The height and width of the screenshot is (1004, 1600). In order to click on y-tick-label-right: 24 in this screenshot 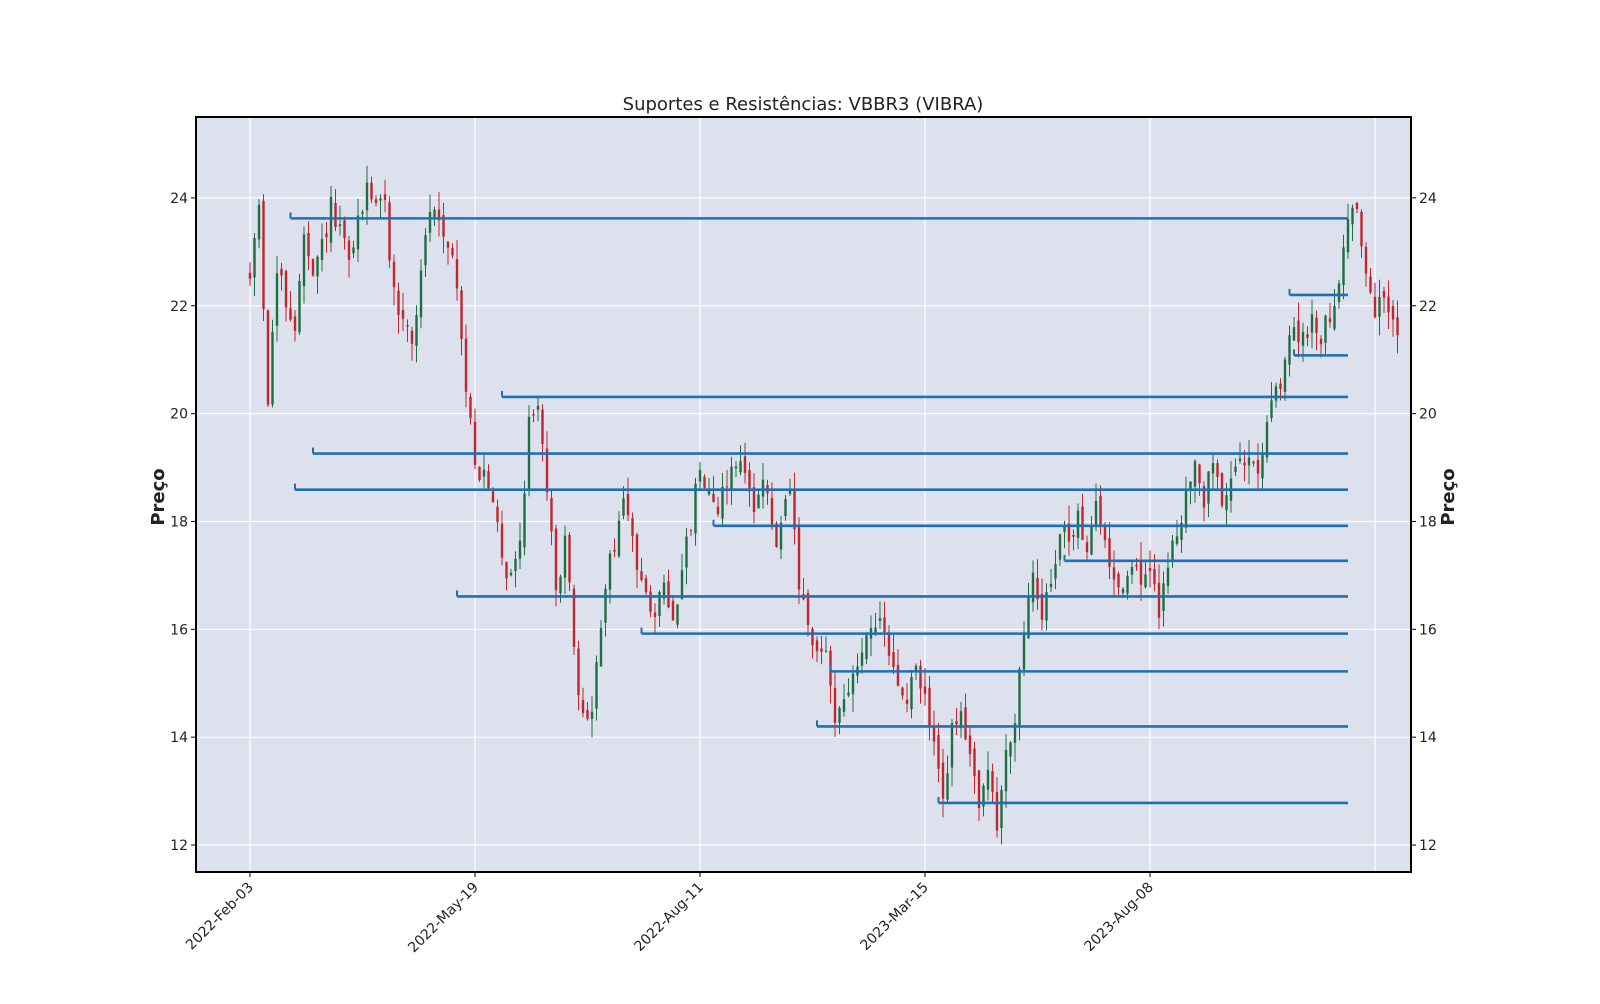, I will do `click(1428, 199)`.